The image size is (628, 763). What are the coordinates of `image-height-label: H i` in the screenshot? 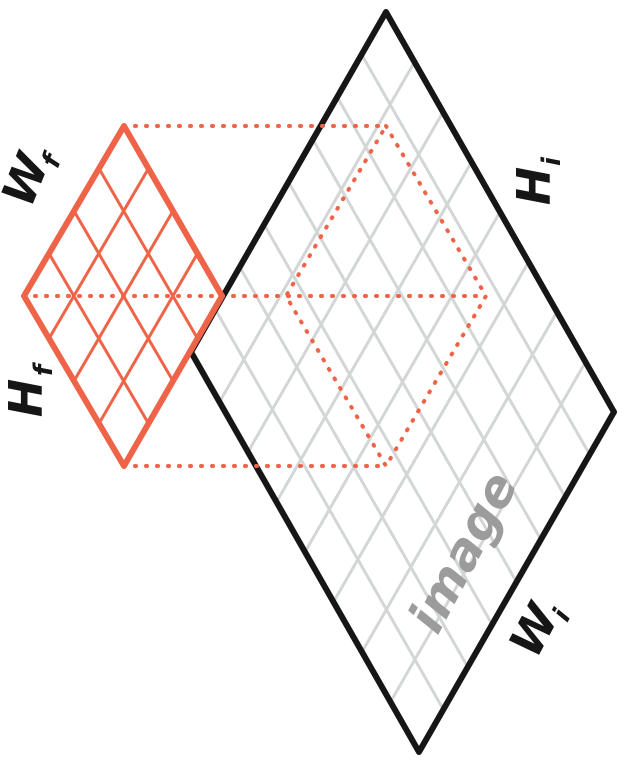 It's located at (537, 180).